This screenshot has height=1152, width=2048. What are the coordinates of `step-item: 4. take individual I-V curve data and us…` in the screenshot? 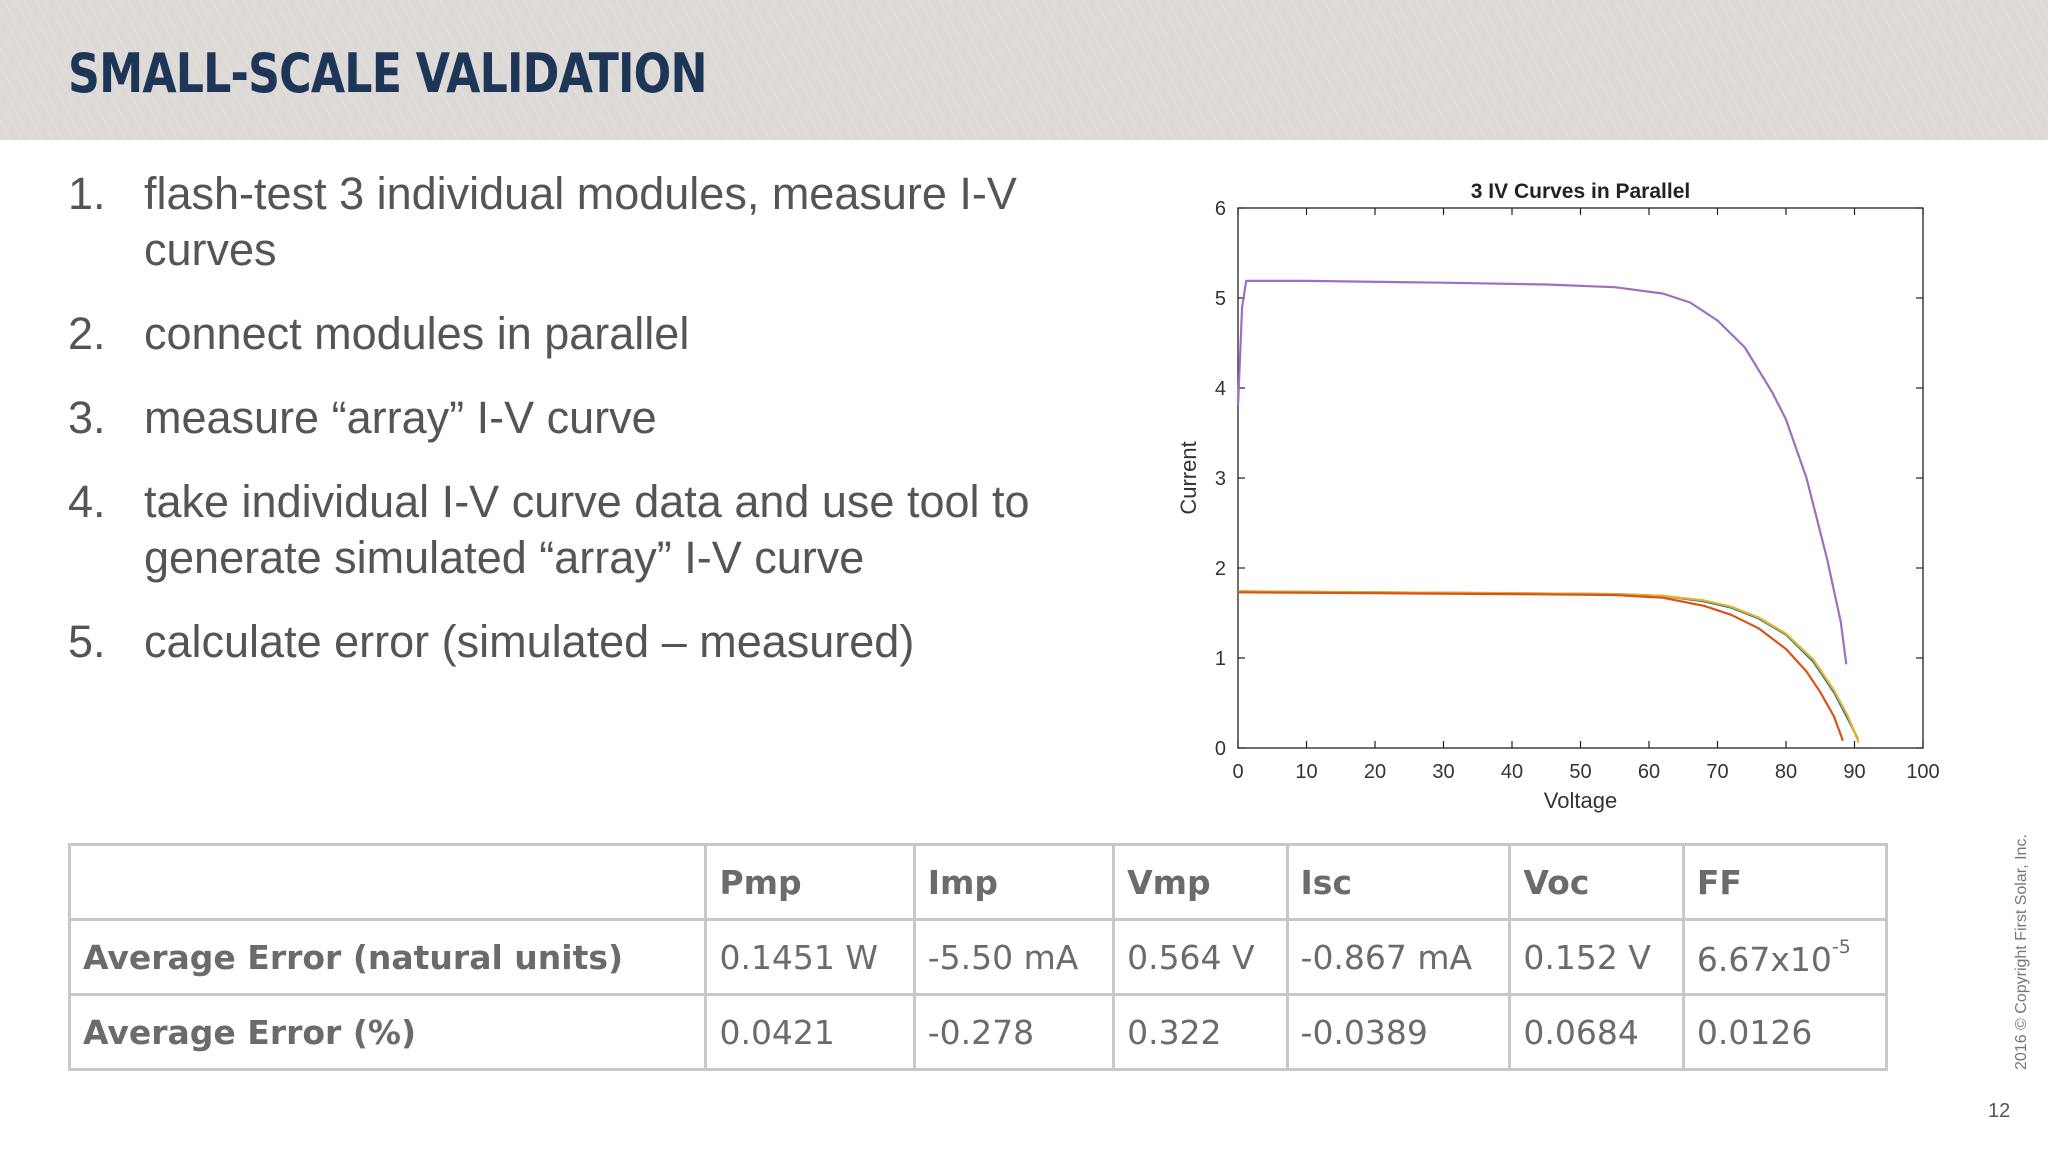 It's located at (593, 530).